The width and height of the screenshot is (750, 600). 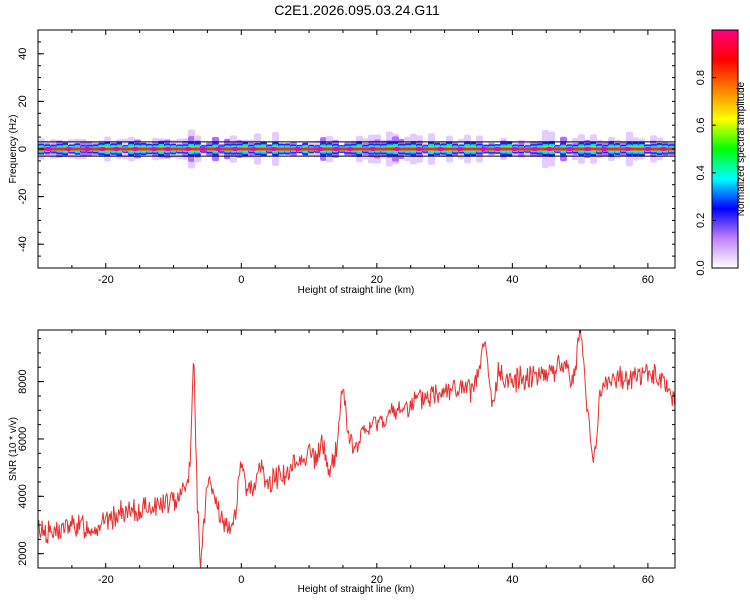 I want to click on spectrogram-y-axis-label: Frequency (Hz), so click(x=13, y=149).